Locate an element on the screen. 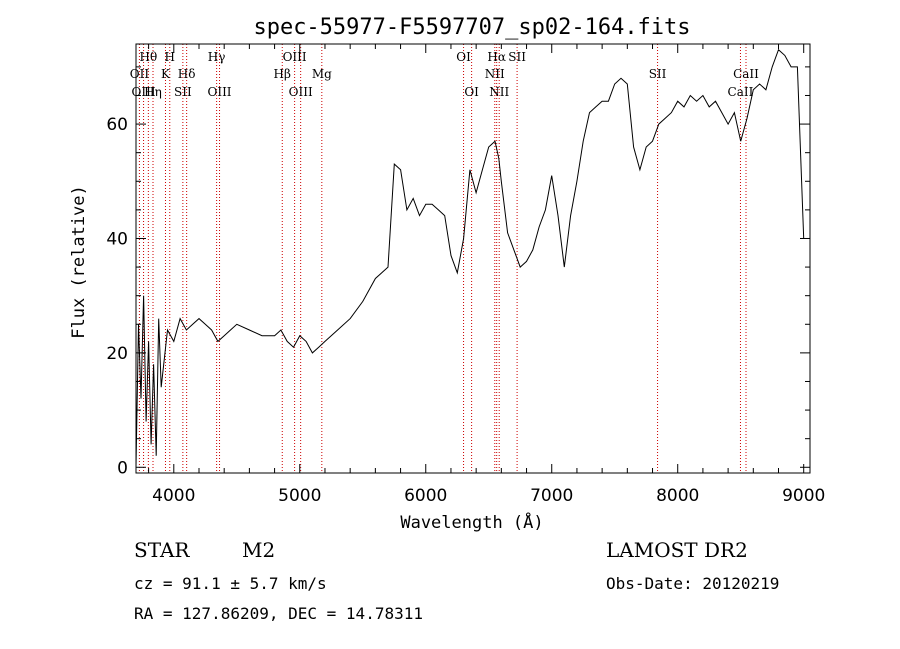 Image resolution: width=900 pixels, height=649 pixels. x-axis-label: Wavelength (Å) is located at coordinates (471, 522).